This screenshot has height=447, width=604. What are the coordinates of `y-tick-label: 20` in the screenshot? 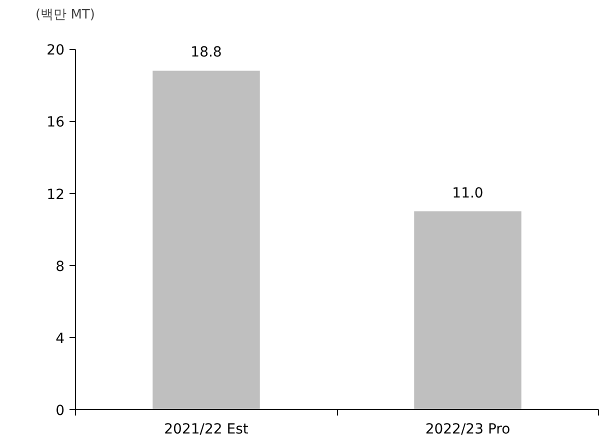 It's located at (55, 50).